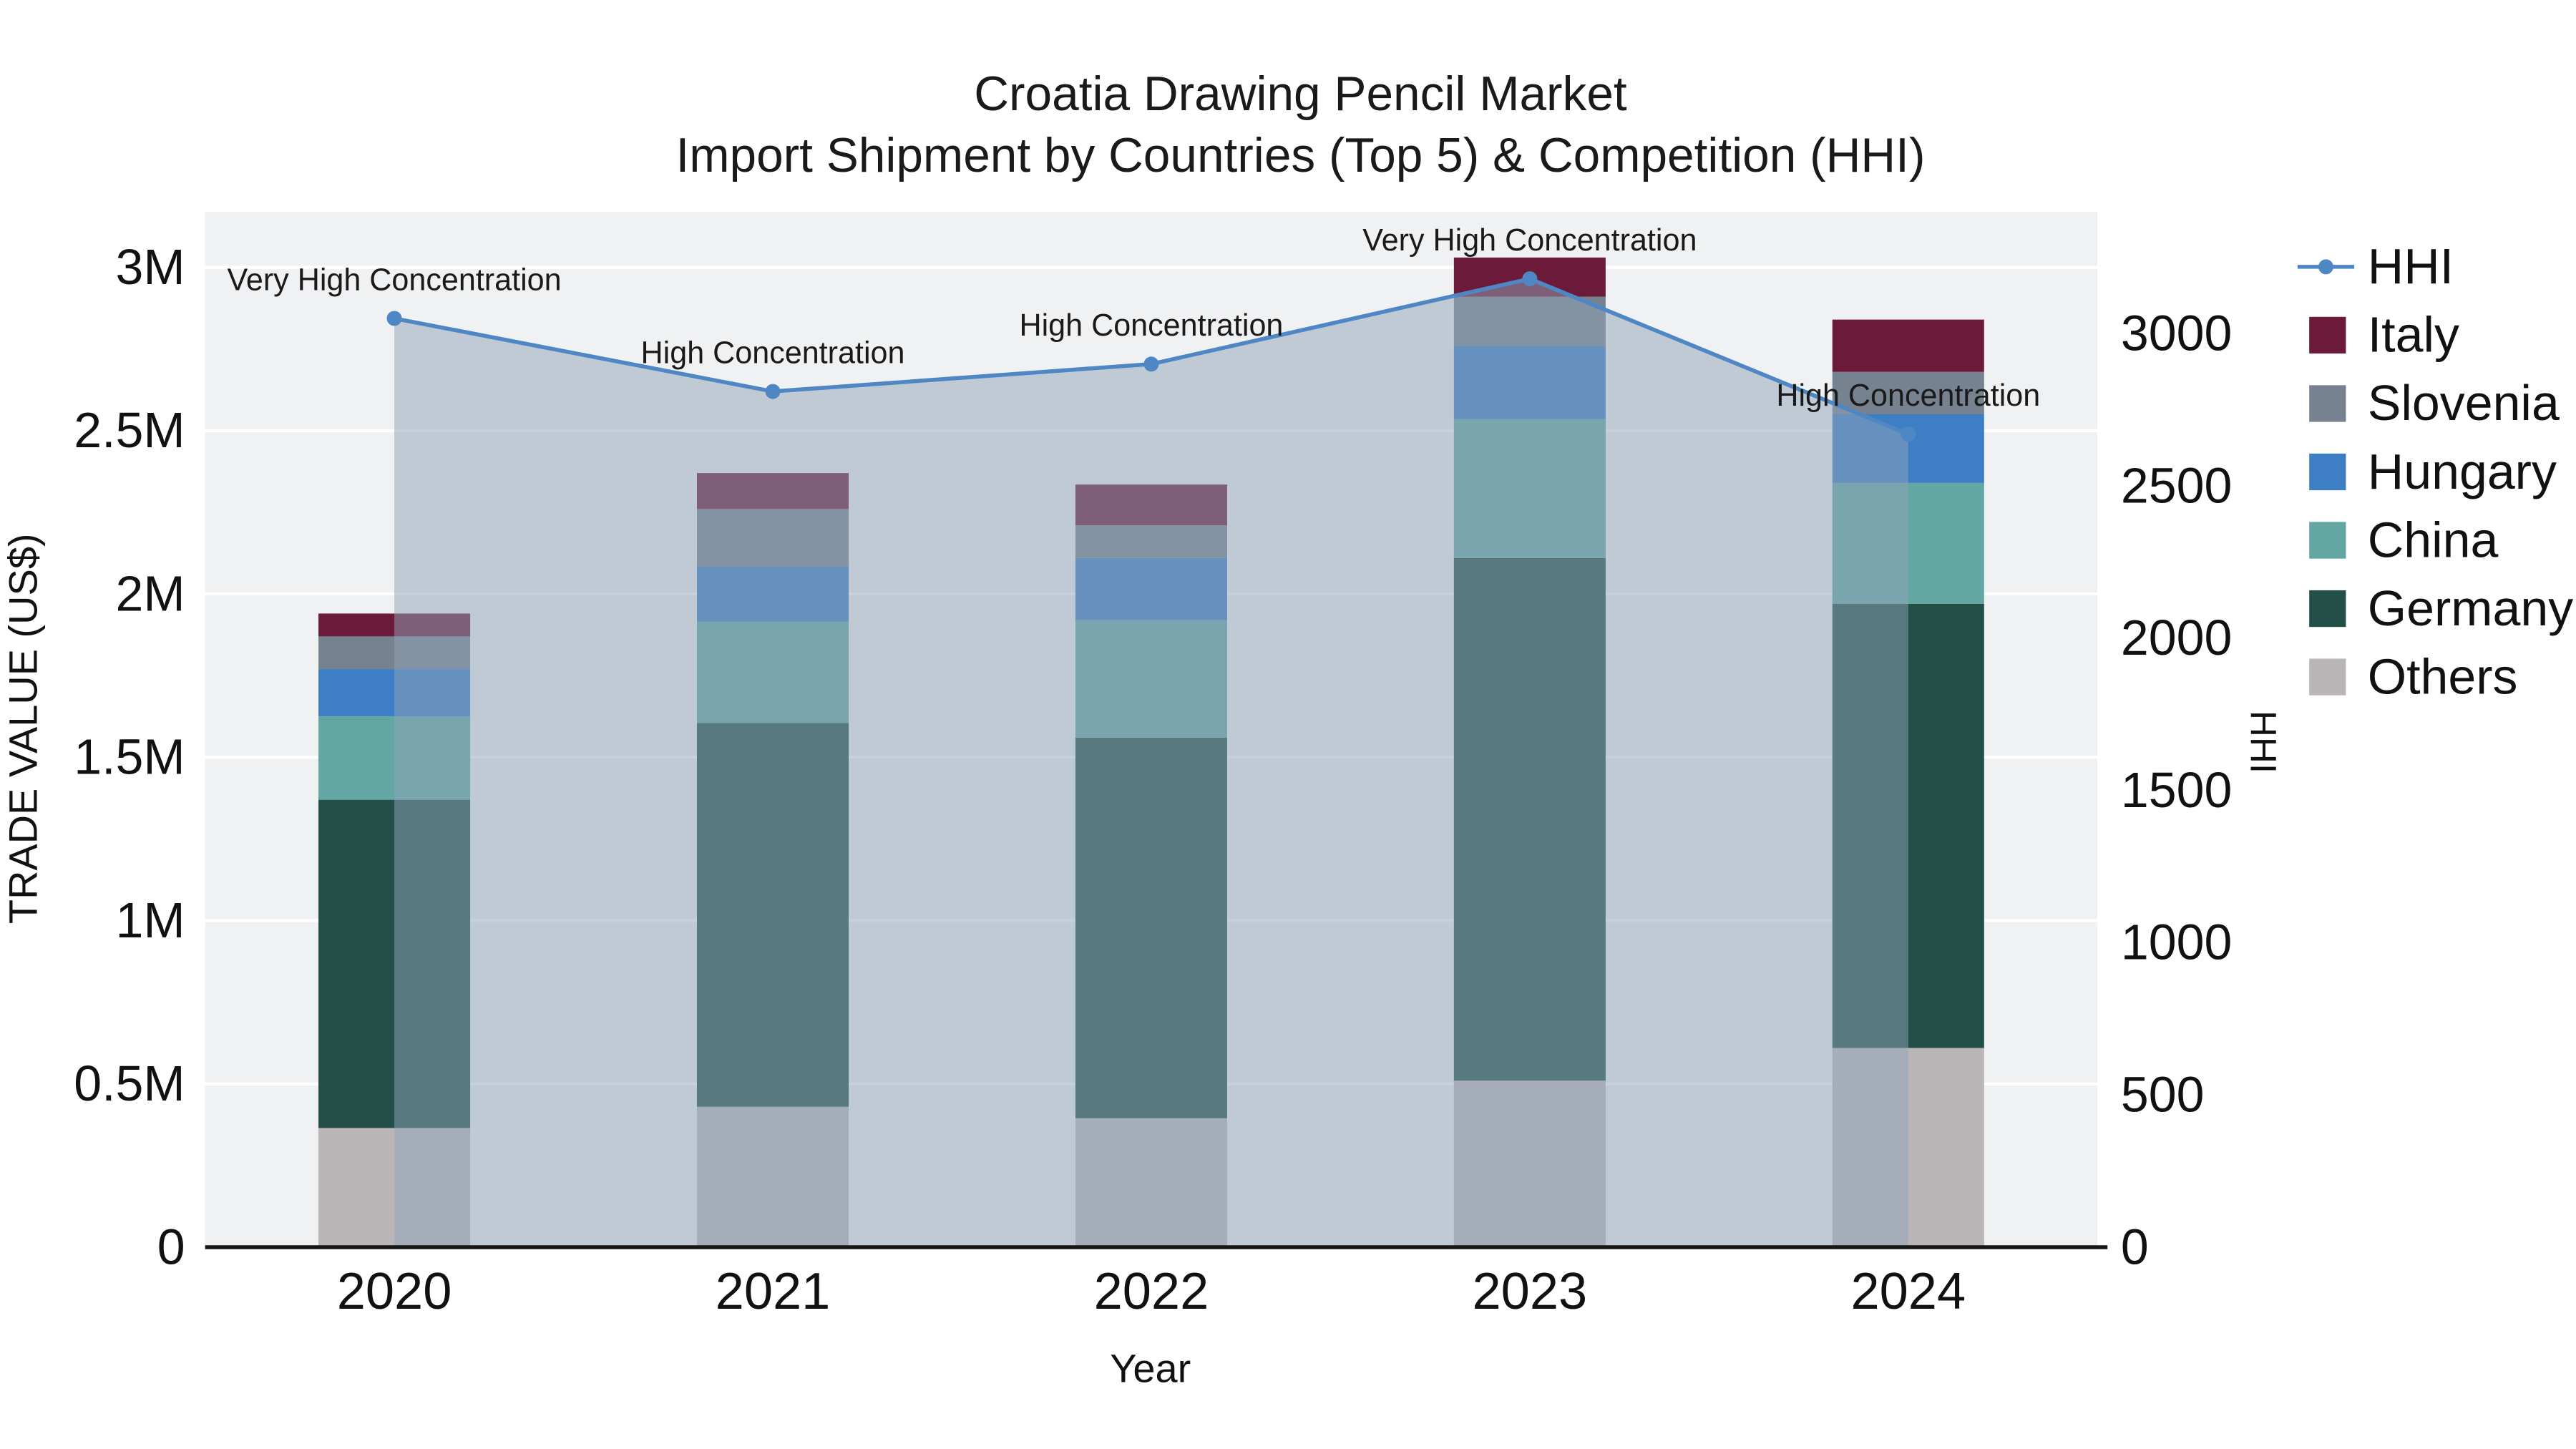  I want to click on bar-segment-italy-2024, so click(1908, 345).